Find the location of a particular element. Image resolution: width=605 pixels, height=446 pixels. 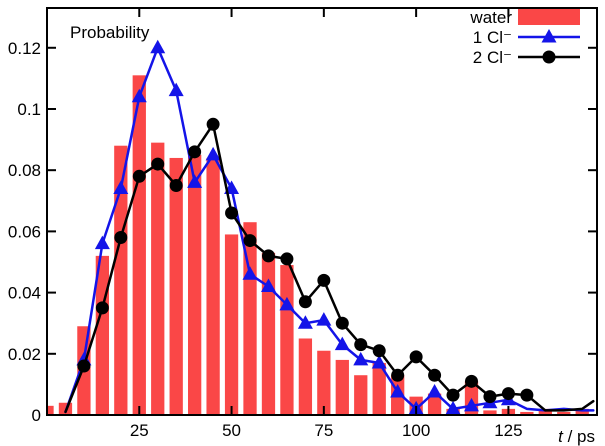

x-tick-label: 50 is located at coordinates (231, 430).